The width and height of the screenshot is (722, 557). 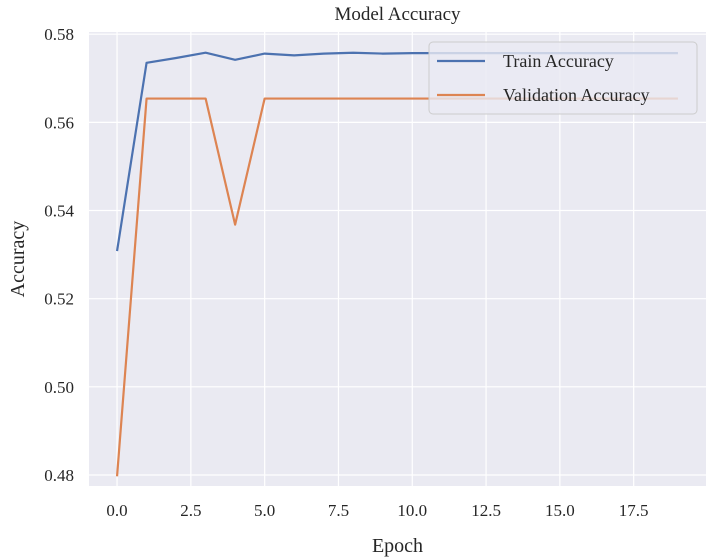 I want to click on y-tick-labels: 0.48 0.50 0.52 0.54 0.56 0.58, so click(x=59, y=255).